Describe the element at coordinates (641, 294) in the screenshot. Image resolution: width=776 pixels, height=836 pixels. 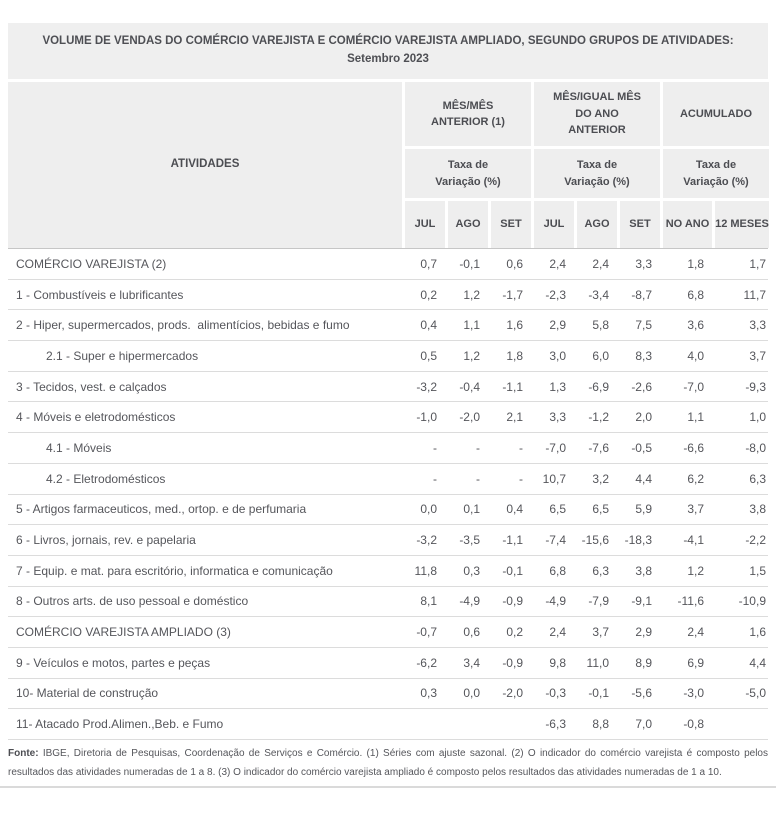
I see `value-cell: -8,7` at that location.